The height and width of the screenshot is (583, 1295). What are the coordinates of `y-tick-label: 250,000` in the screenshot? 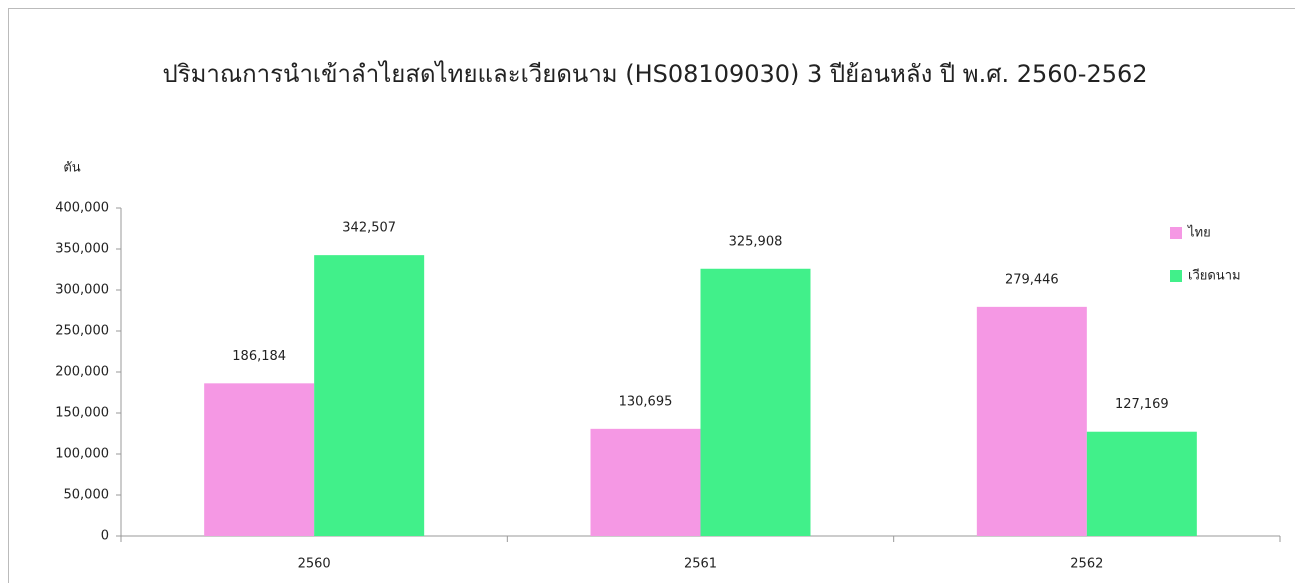 It's located at (82, 331).